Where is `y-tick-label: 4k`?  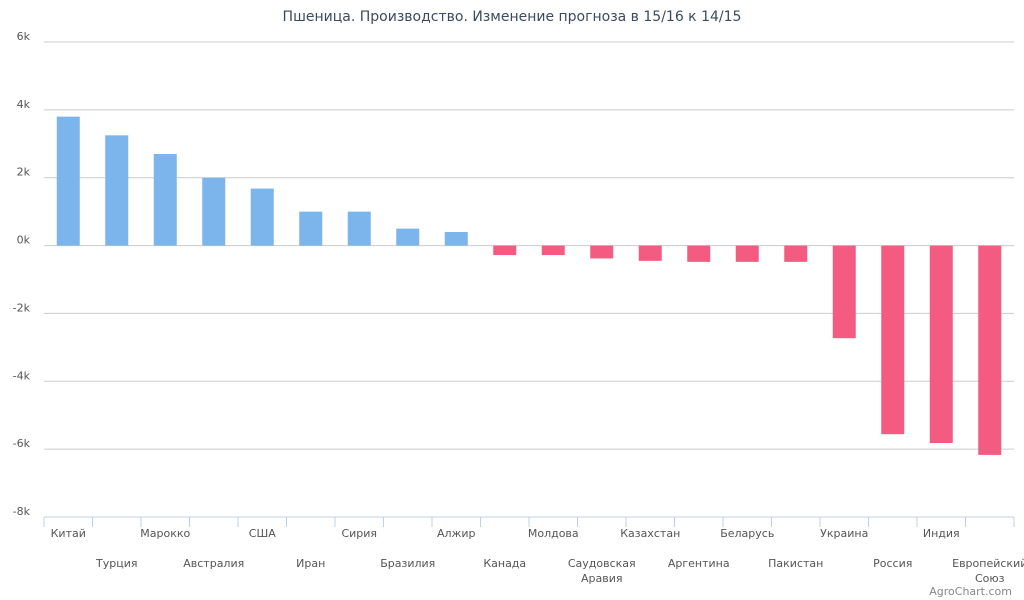
y-tick-label: 4k is located at coordinates (24, 104).